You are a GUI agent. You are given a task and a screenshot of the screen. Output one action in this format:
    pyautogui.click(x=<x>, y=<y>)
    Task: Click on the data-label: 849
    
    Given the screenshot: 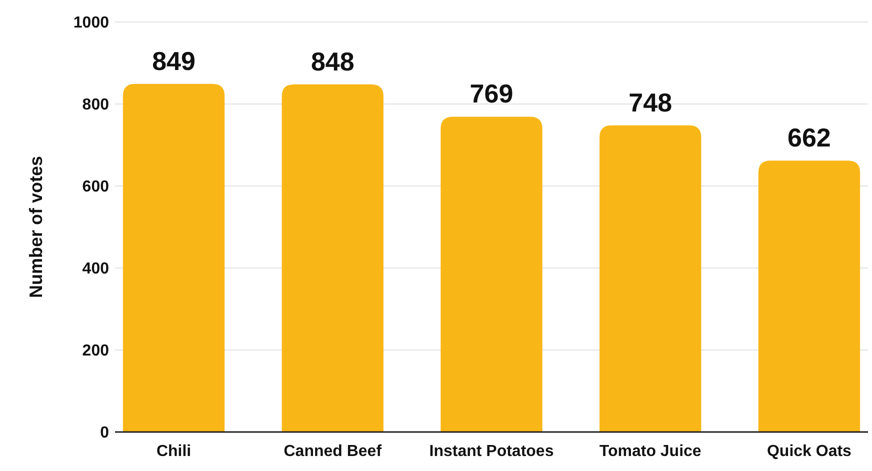 What is the action you would take?
    pyautogui.click(x=174, y=61)
    